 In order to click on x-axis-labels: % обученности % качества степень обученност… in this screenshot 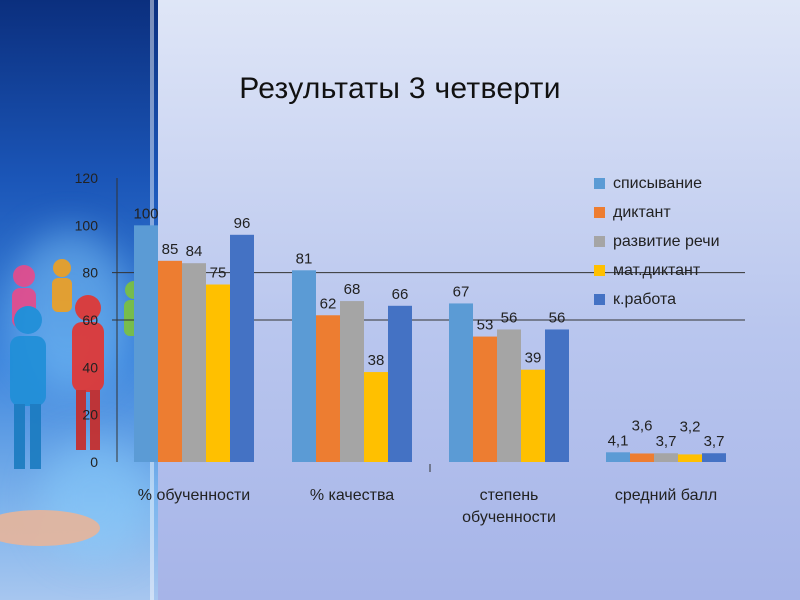, I will do `click(427, 506)`.